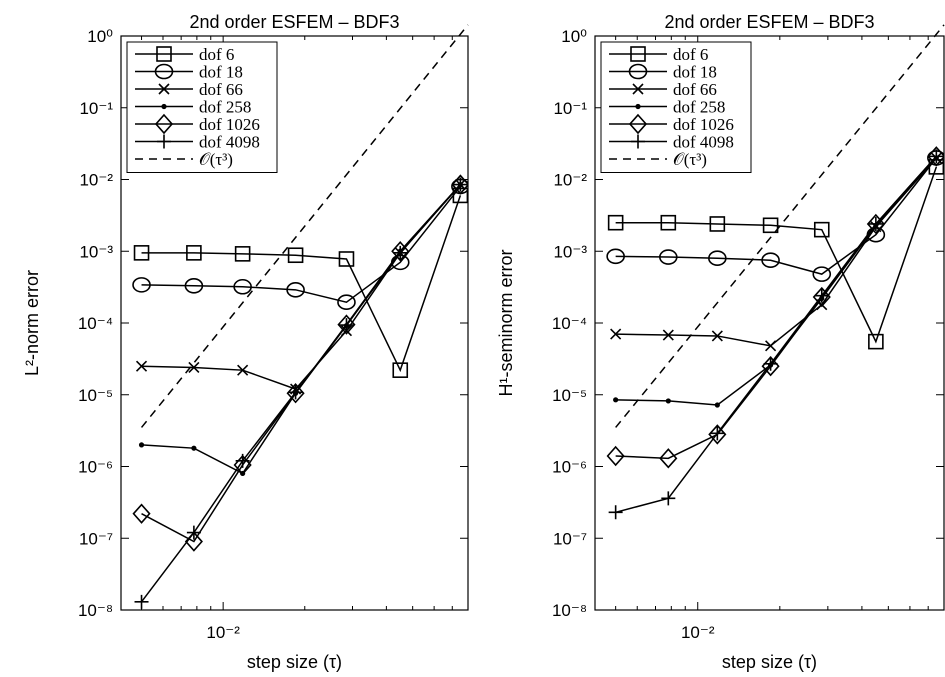 The image size is (945, 677). Describe the element at coordinates (506, 322) in the screenshot. I see `y-axis-label: H¹-seminorm error` at that location.